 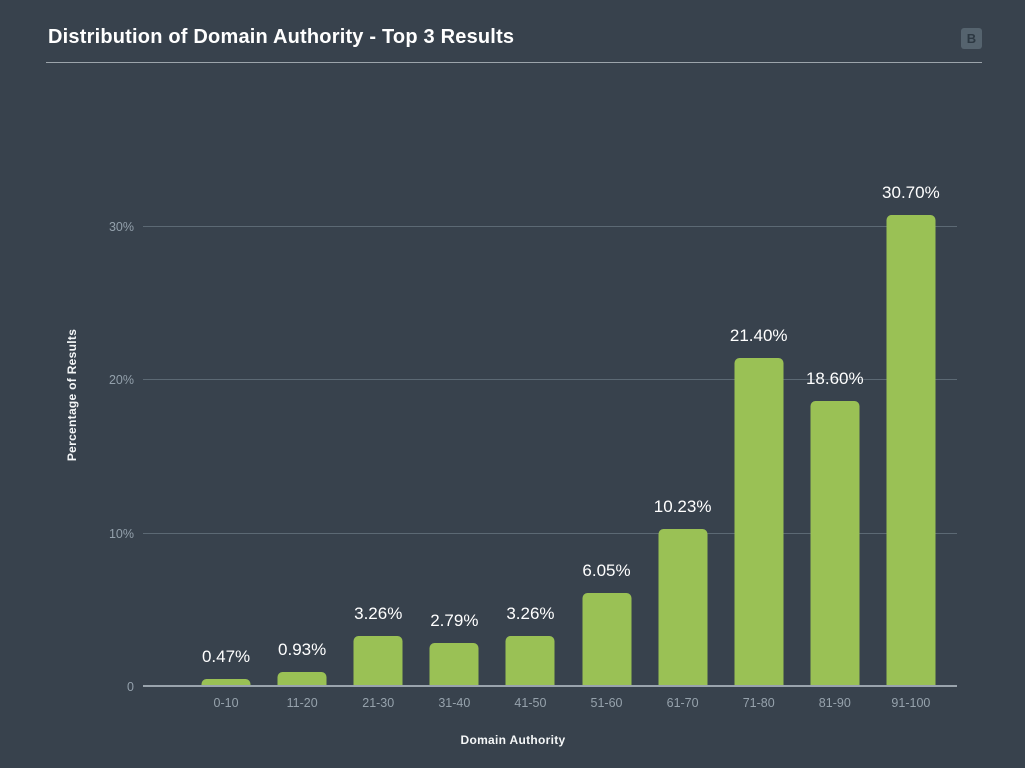 What do you see at coordinates (454, 468) in the screenshot?
I see `bar-column-31-40: 2.79% 31-40` at bounding box center [454, 468].